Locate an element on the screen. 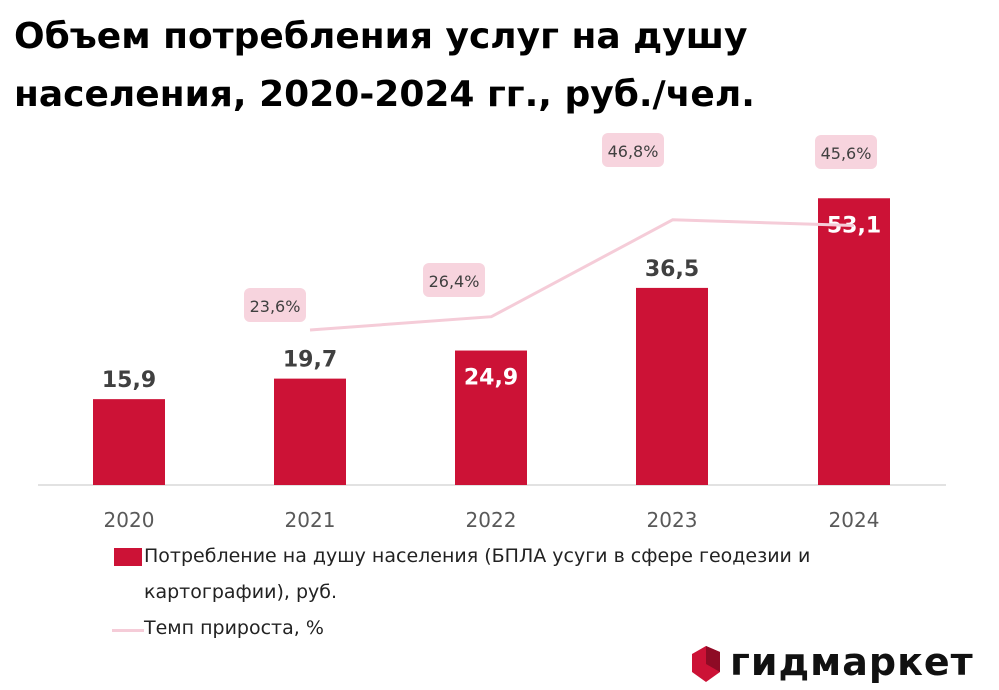 Image resolution: width=999 pixels, height=690 pixels. legend-item-line: Темп прироста, % is located at coordinates (508, 628).